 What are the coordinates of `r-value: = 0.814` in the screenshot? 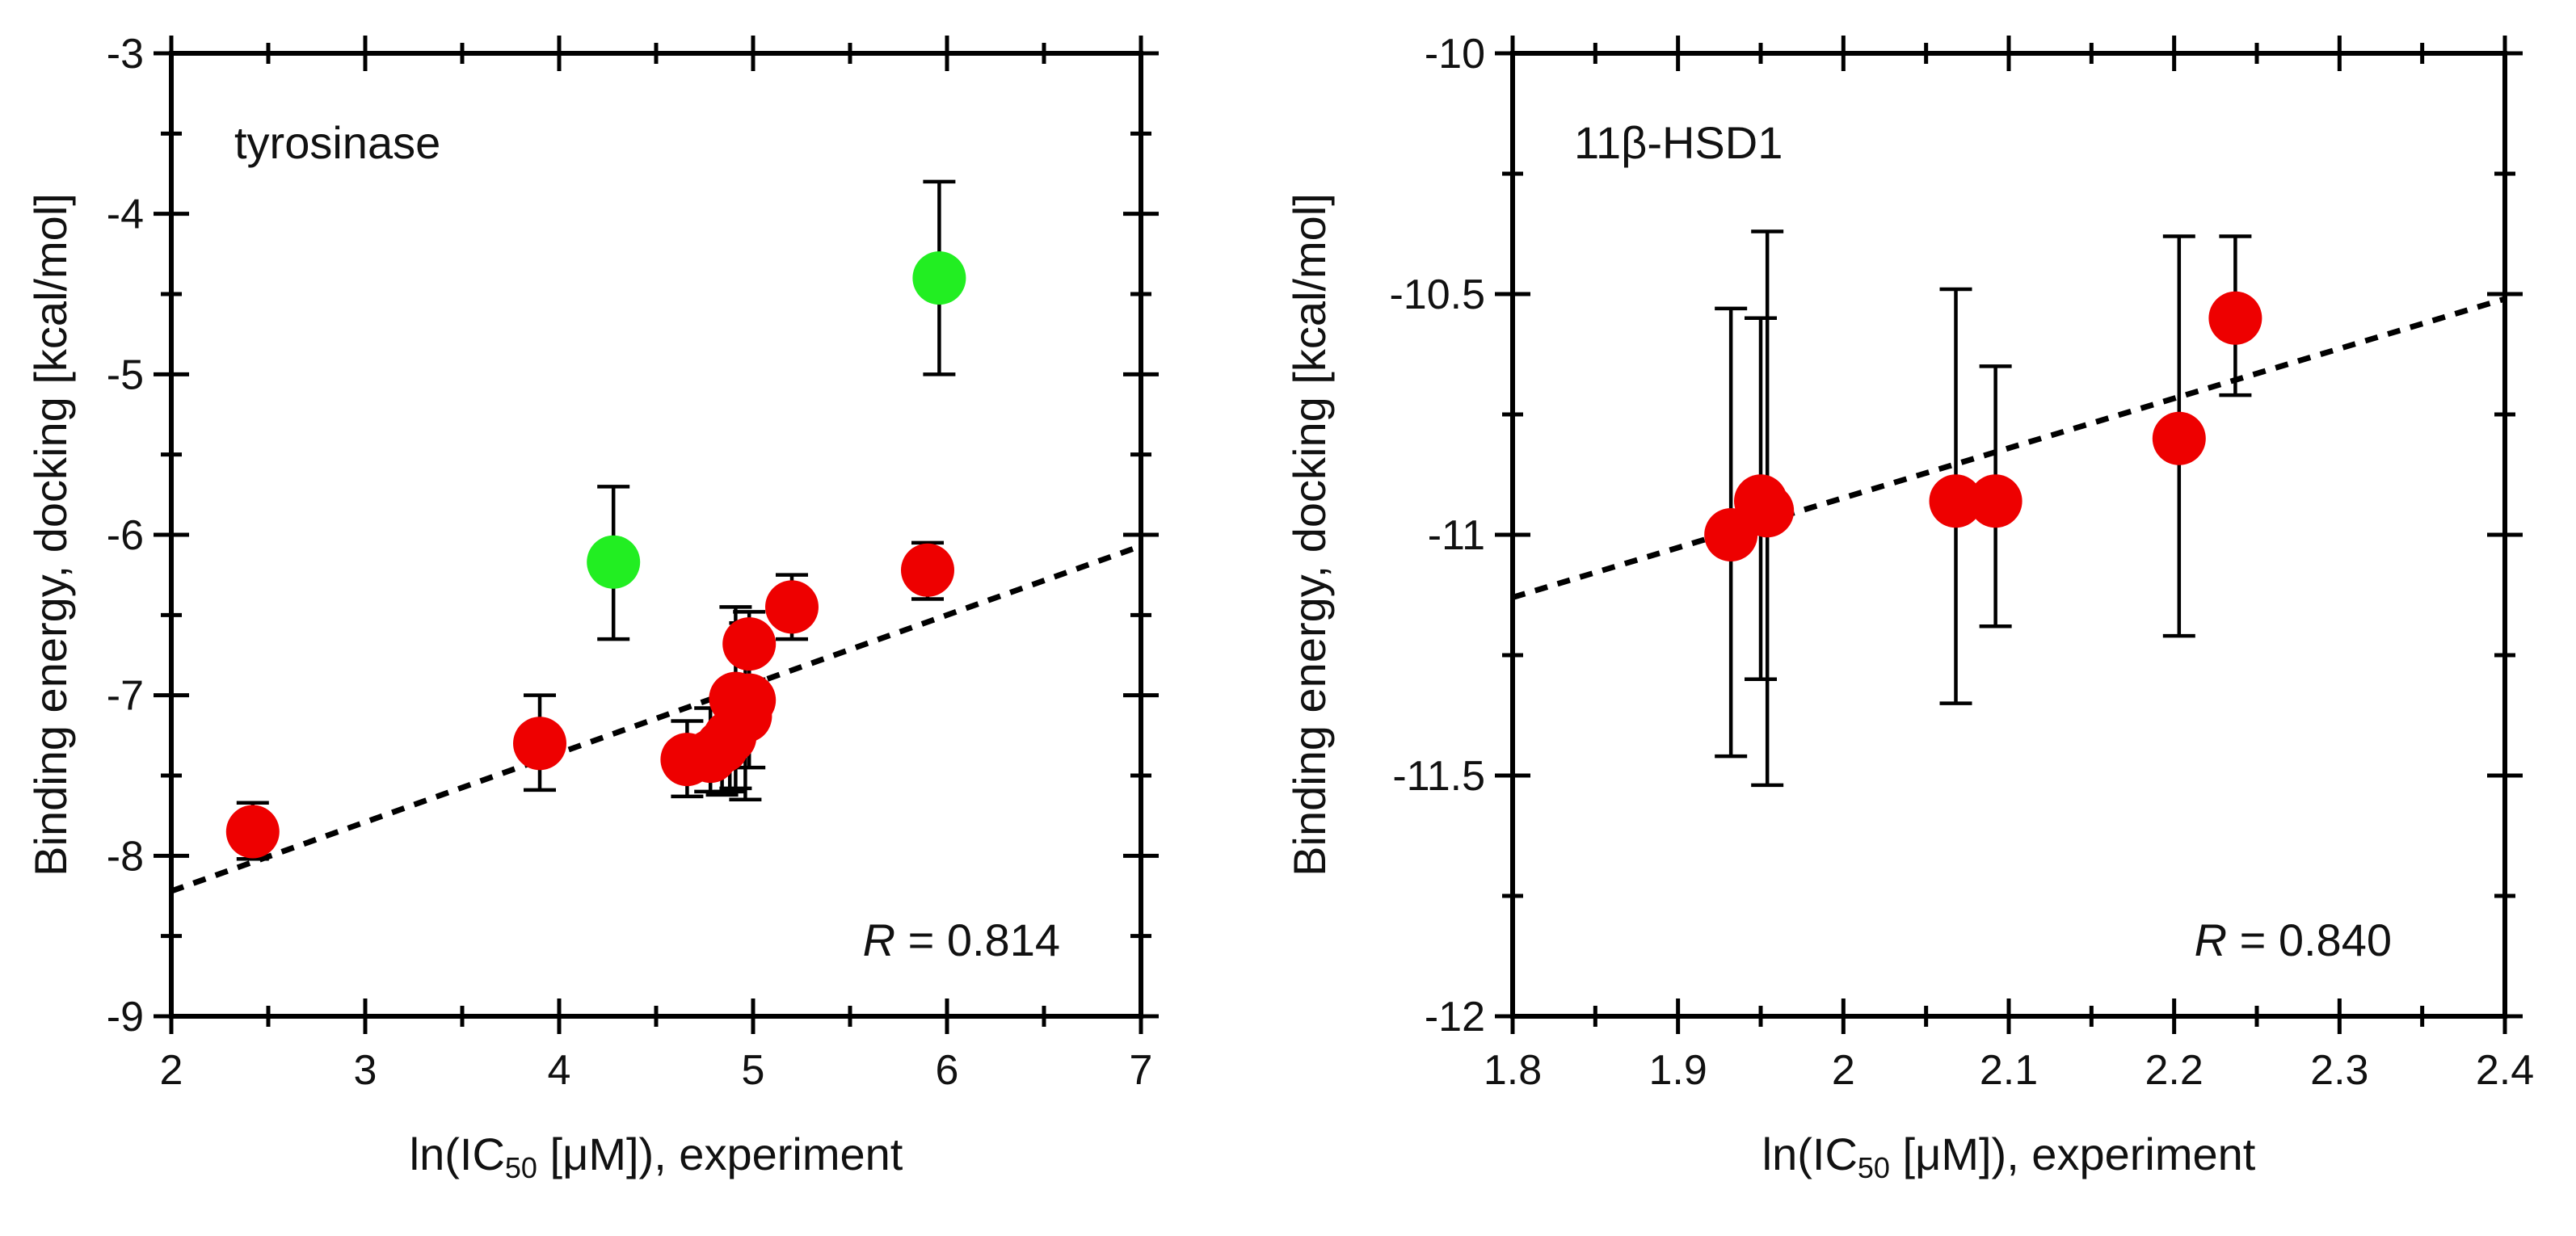 It's located at (977, 939).